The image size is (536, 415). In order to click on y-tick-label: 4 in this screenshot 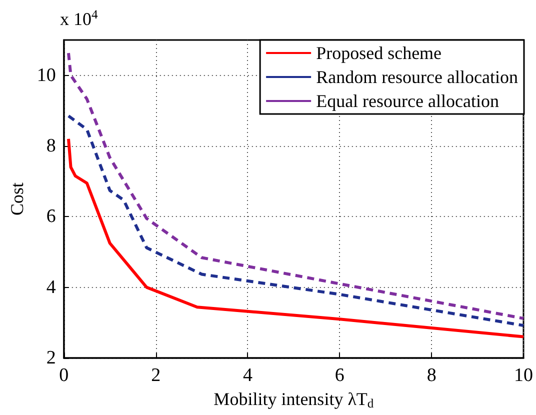, I will do `click(51, 287)`.